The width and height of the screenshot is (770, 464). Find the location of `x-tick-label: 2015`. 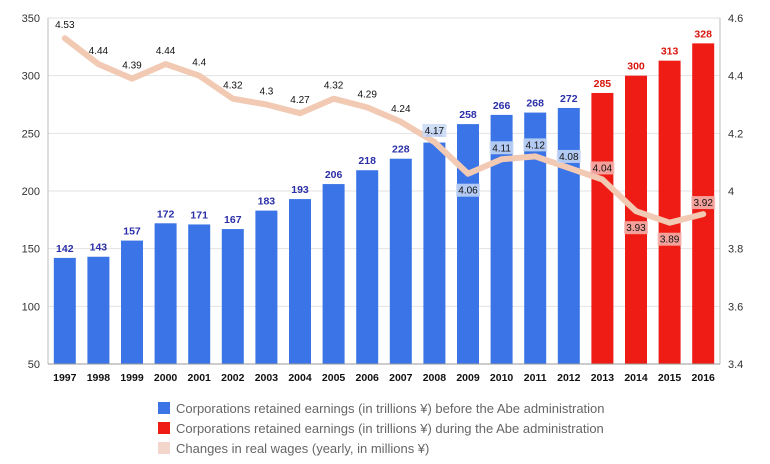

x-tick-label: 2015 is located at coordinates (670, 378).